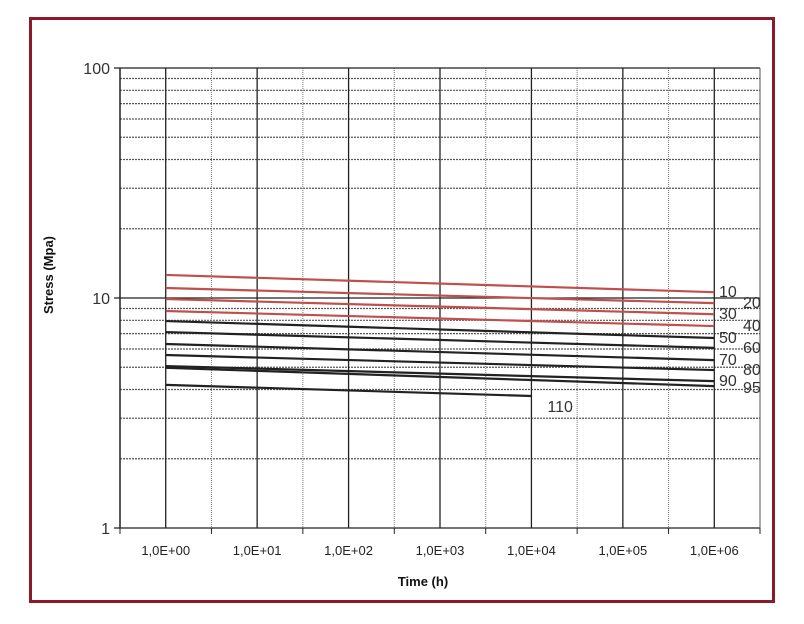 The width and height of the screenshot is (804, 624). What do you see at coordinates (752, 303) in the screenshot?
I see `series-label-20: 20` at bounding box center [752, 303].